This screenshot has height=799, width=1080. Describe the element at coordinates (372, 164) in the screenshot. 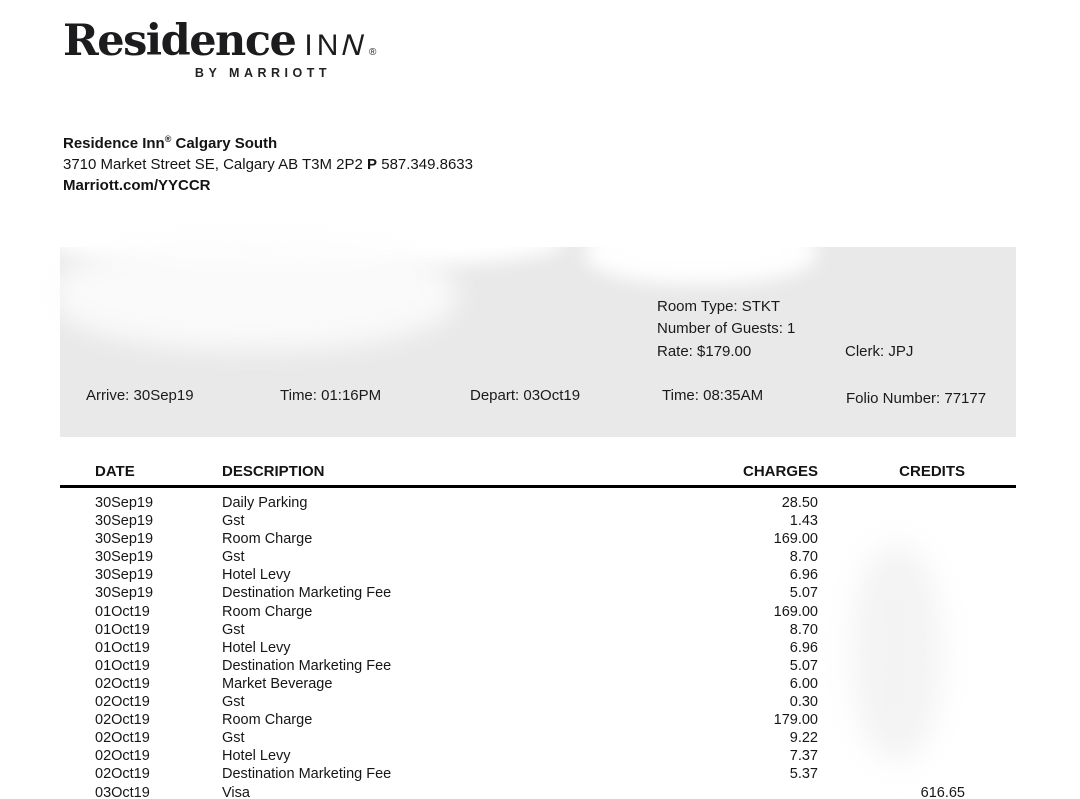

I see `phone-label: P` at that location.